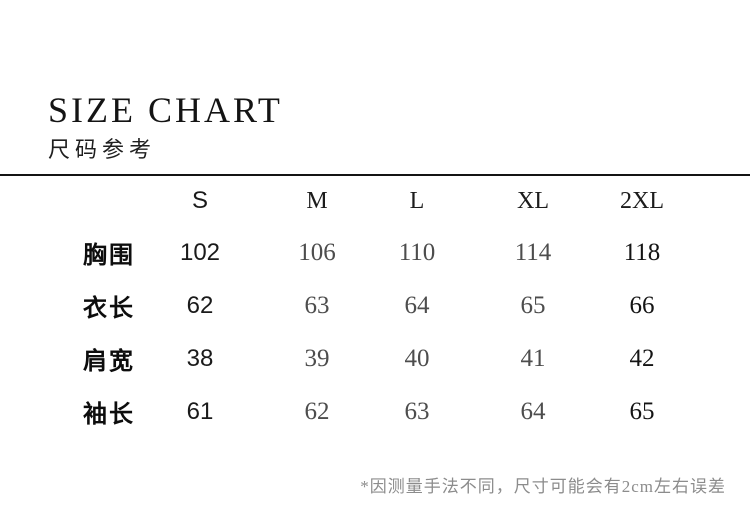  Describe the element at coordinates (642, 252) in the screenshot. I see `size-value: 118` at that location.